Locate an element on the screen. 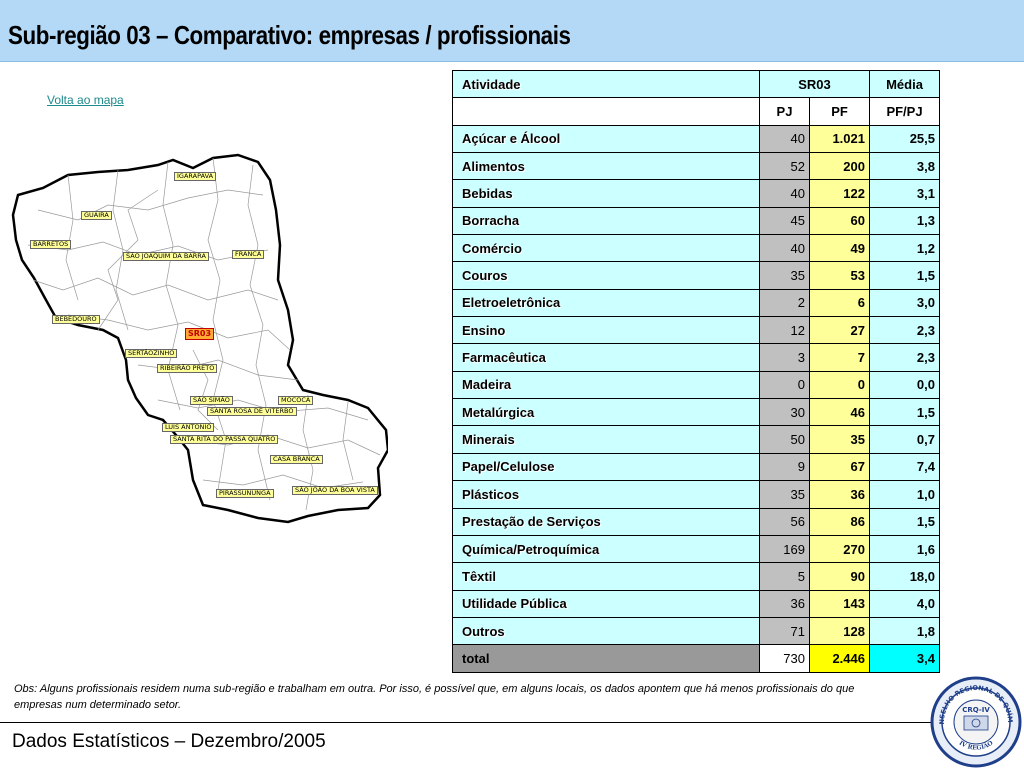 The width and height of the screenshot is (1024, 768). table-row: Madeira 0 0 0,0 is located at coordinates (696, 385).